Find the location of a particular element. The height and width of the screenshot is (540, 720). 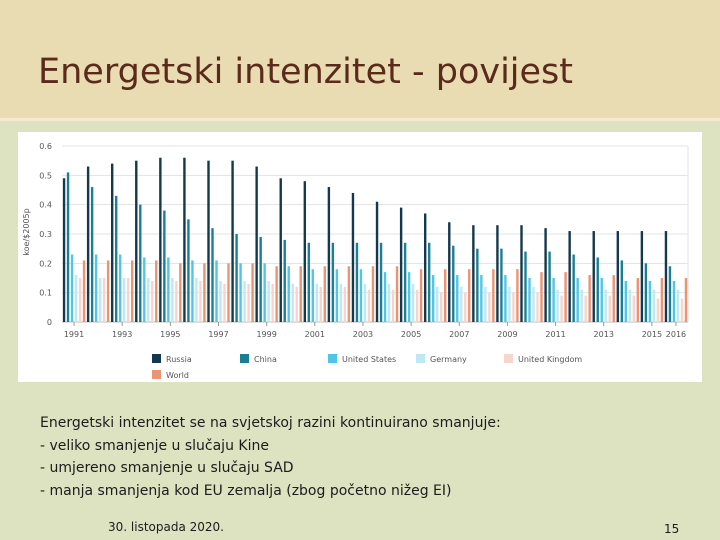

y-tick-label: 0.3 is located at coordinates (45, 234).